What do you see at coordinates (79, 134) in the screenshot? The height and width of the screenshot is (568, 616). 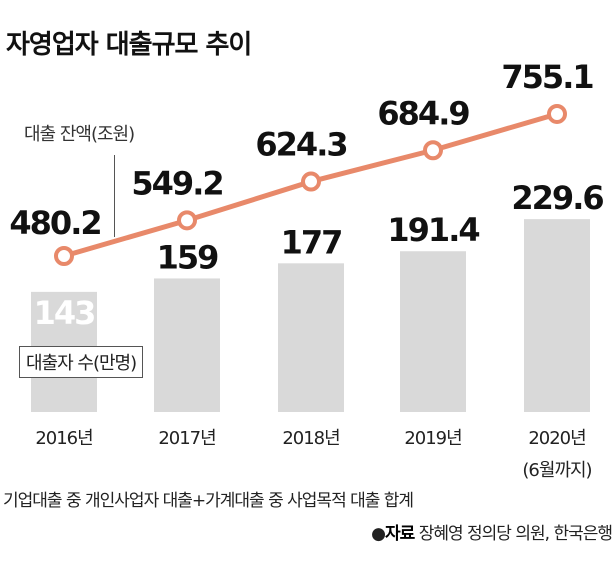 I see `line-series-label: 대출 잔액(조원)` at bounding box center [79, 134].